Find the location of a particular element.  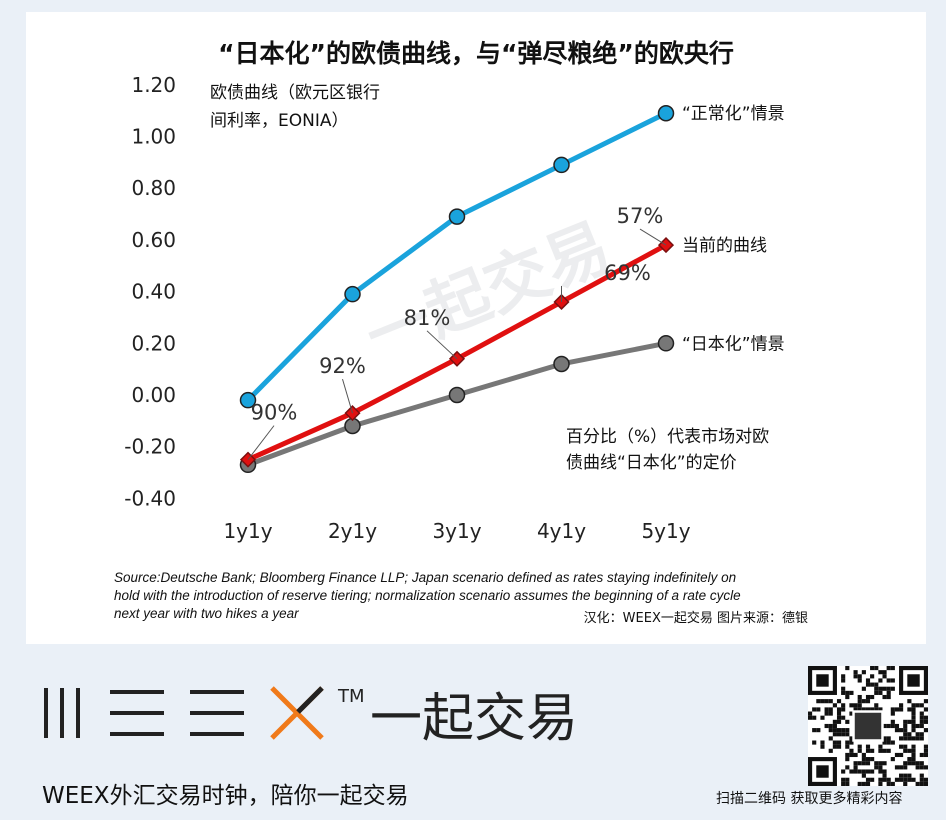

weex-x-mark is located at coordinates (297, 713).